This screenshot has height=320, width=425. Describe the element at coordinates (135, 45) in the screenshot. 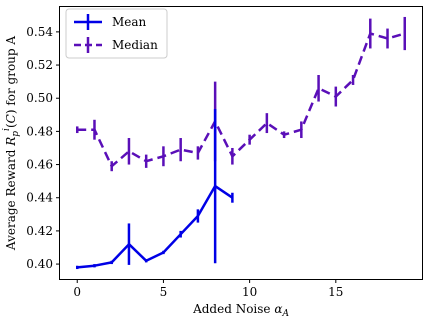

I see `legend-label-median: Median` at that location.